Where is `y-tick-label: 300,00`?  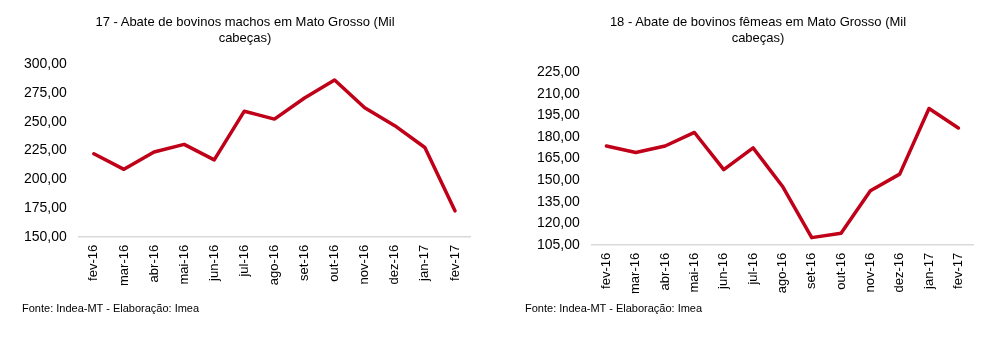 y-tick-label: 300,00 is located at coordinates (45, 63).